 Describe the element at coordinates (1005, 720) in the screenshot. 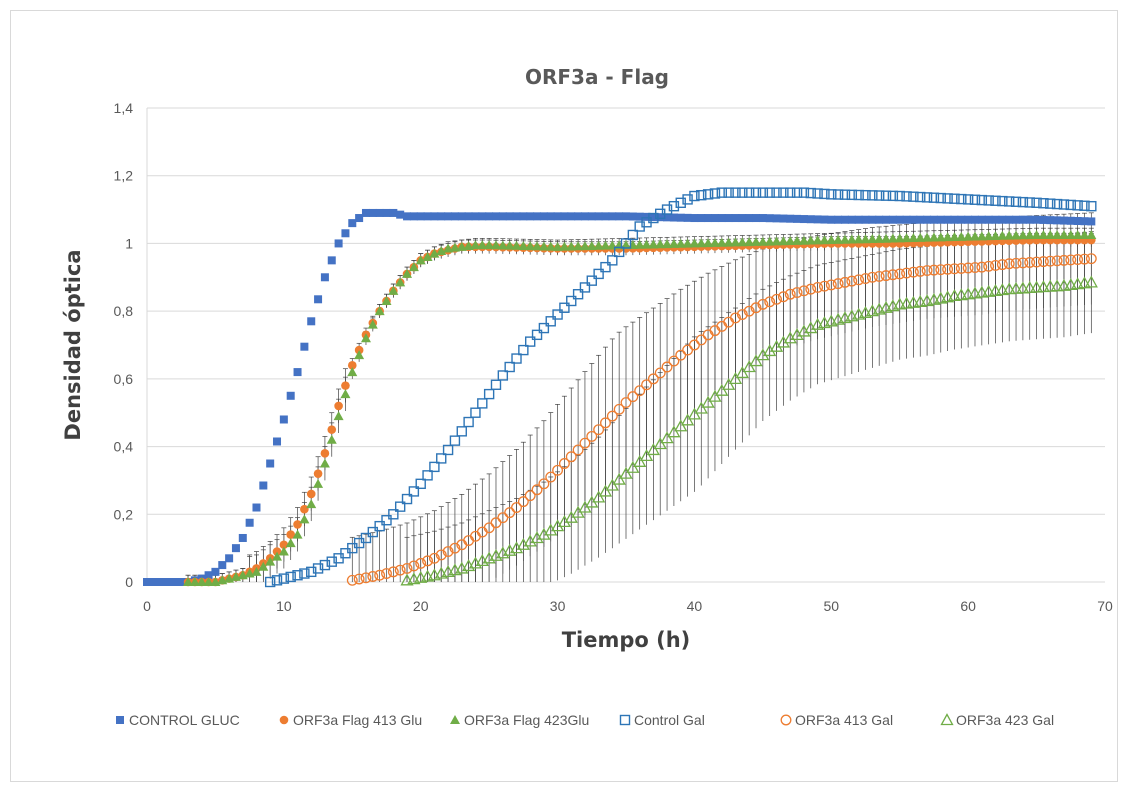

I see `legend-label: ORF3a 423 Gal` at that location.